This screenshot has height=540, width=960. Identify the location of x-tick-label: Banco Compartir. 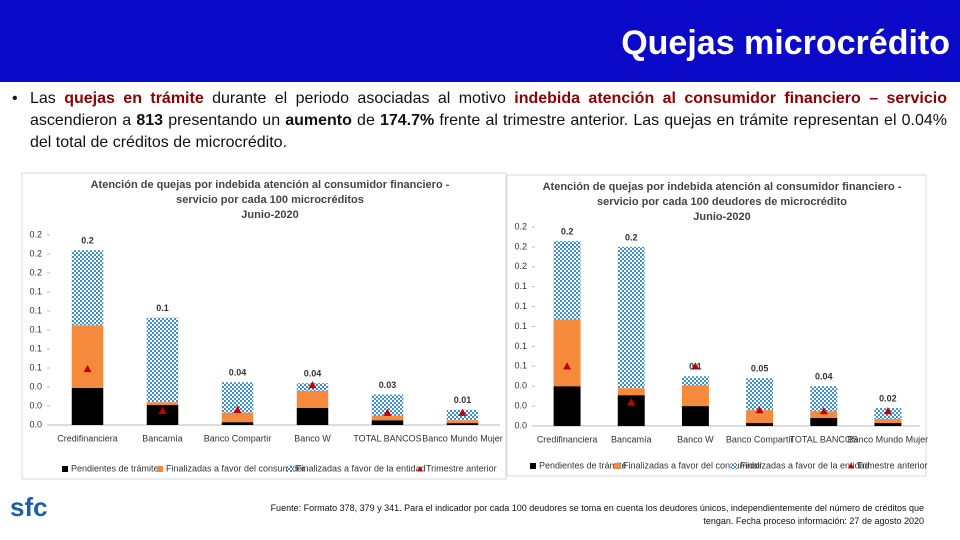
(760, 439).